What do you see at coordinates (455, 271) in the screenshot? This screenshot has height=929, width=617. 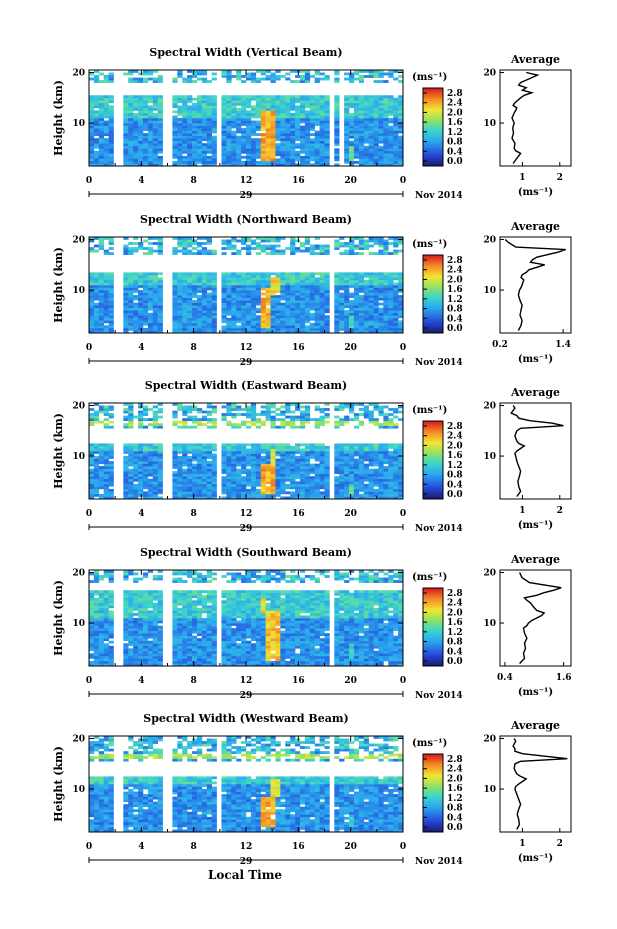 I see `colorbar-tick-label: 2.4` at bounding box center [455, 271].